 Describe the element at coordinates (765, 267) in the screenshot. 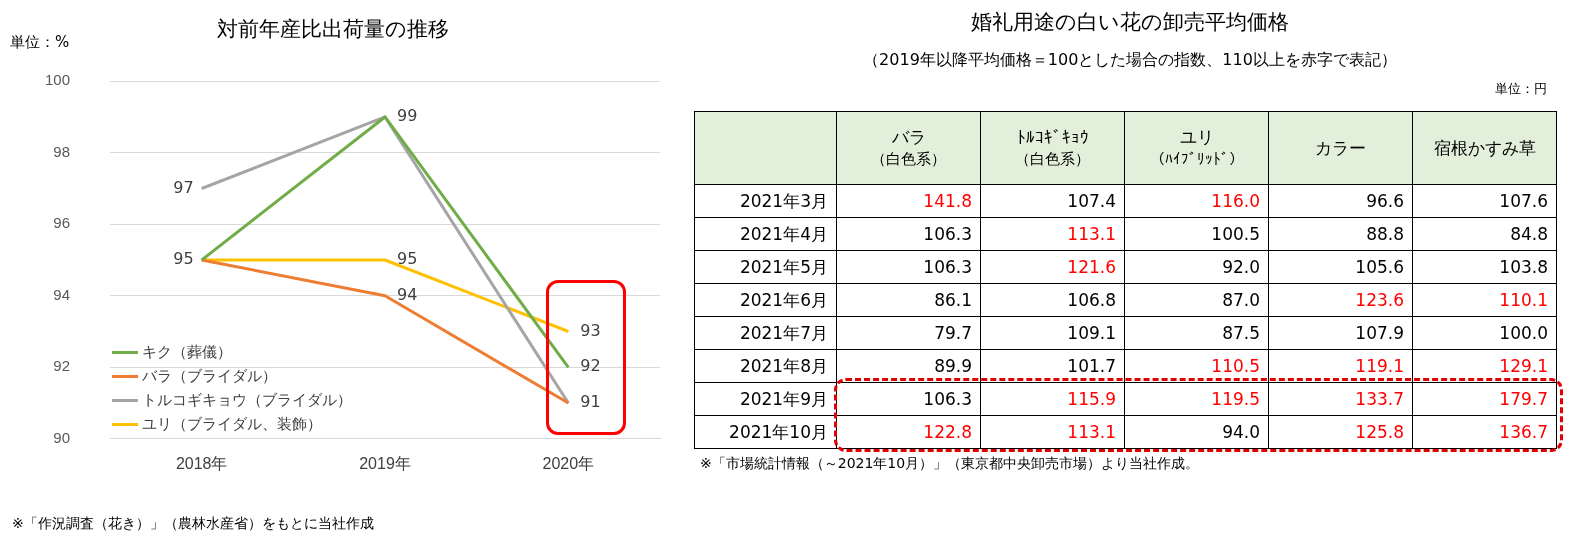

I see `y-tick-label: 2021年5月` at that location.